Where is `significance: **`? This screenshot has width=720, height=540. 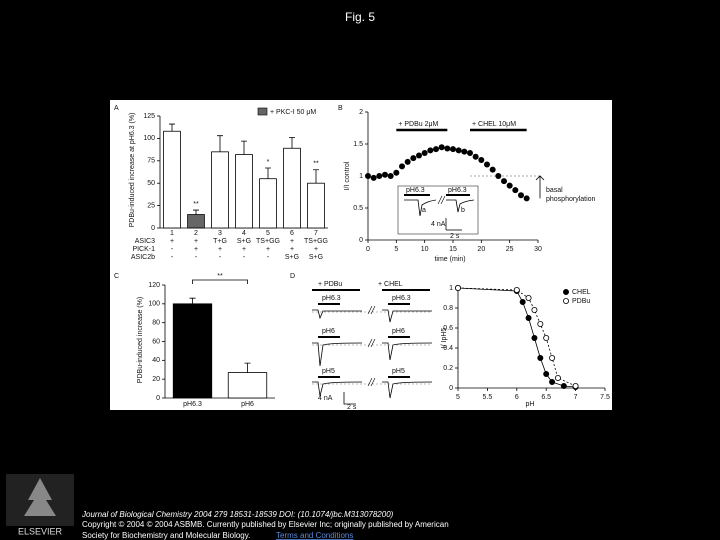 significance: ** is located at coordinates (196, 204).